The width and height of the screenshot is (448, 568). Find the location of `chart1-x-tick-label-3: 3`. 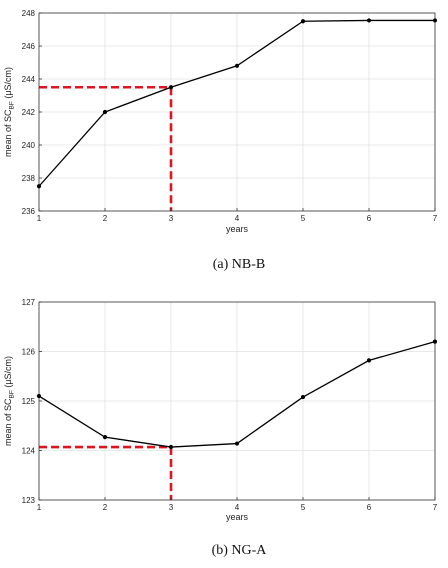

chart1-x-tick-label-3: 3 is located at coordinates (171, 218).